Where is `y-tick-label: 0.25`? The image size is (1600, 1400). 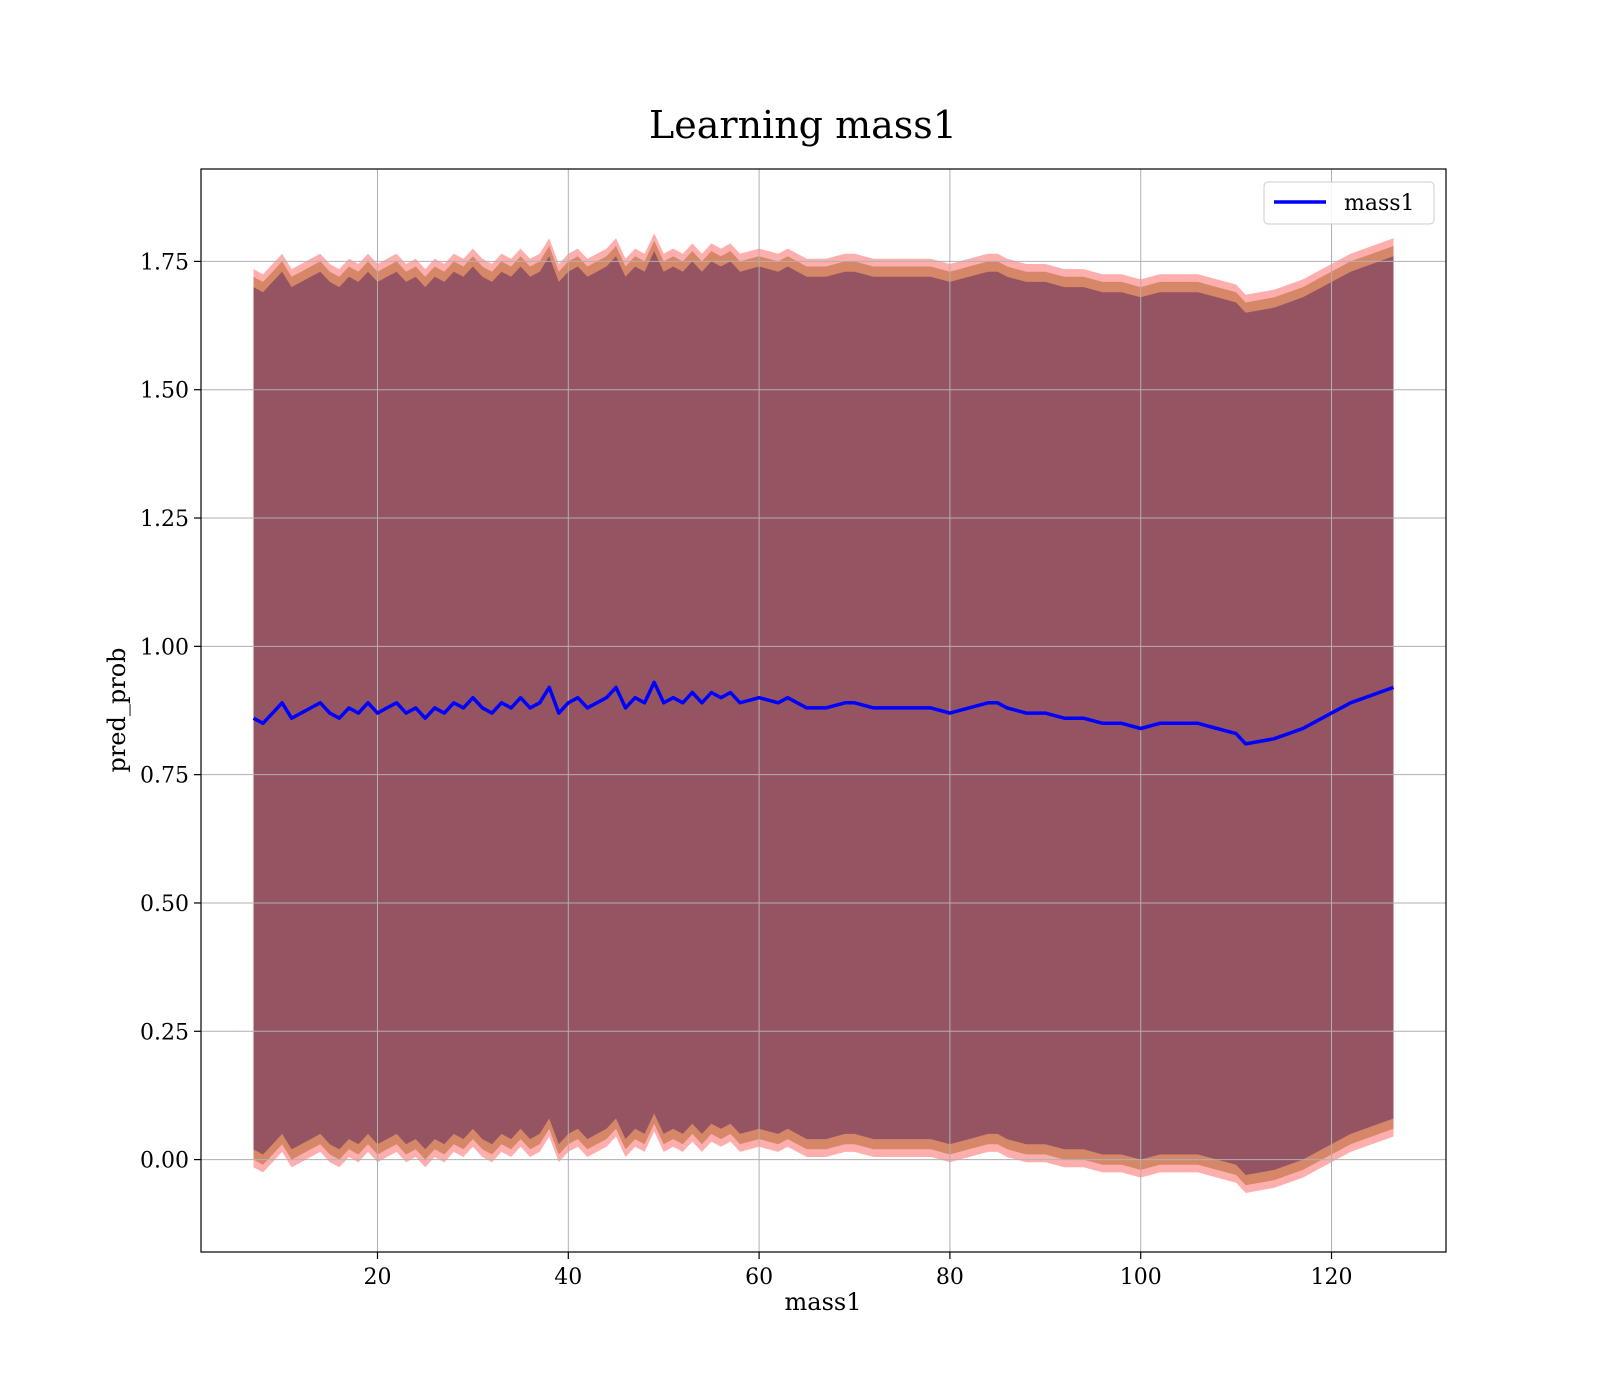 y-tick-label: 0.25 is located at coordinates (164, 1032).